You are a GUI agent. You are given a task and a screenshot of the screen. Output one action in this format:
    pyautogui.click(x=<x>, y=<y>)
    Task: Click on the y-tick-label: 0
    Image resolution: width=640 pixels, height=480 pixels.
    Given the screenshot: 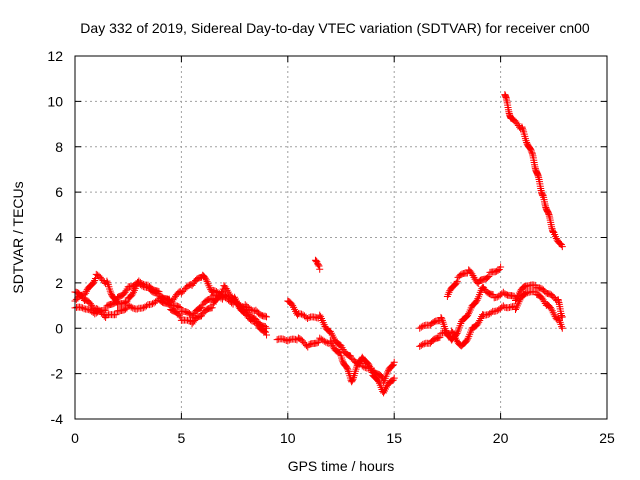 What is the action you would take?
    pyautogui.click(x=59, y=328)
    